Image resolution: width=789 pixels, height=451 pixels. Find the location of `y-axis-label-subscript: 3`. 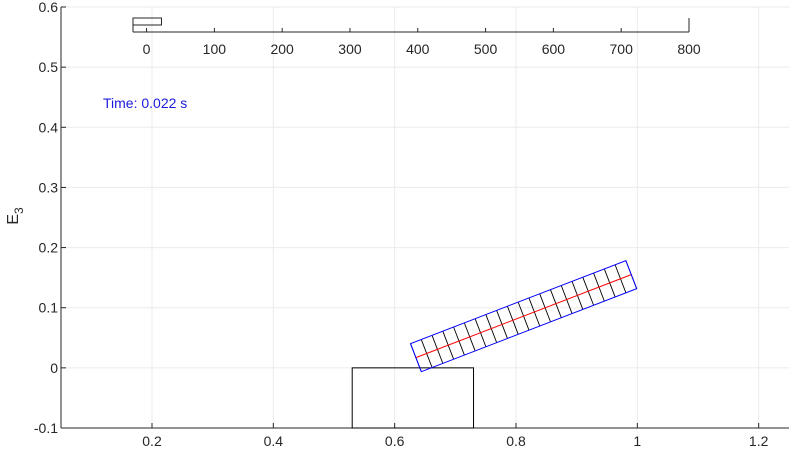

y-axis-label-subscript: 3 is located at coordinates (19, 210).